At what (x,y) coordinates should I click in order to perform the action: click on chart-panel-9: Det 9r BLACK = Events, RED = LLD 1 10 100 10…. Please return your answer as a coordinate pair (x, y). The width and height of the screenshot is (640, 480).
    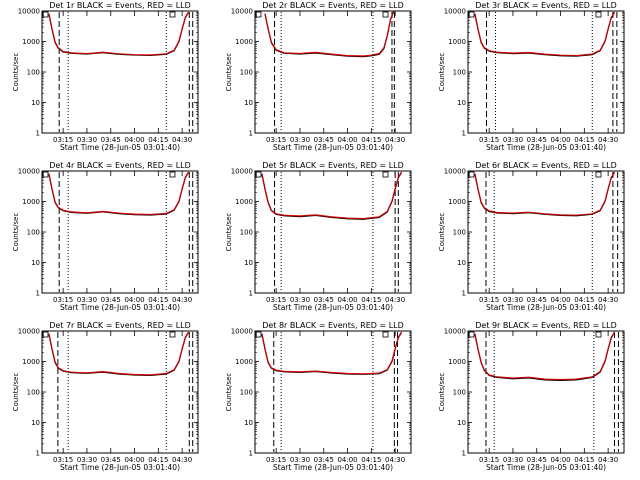
    Looking at the image, I should click on (531, 396).